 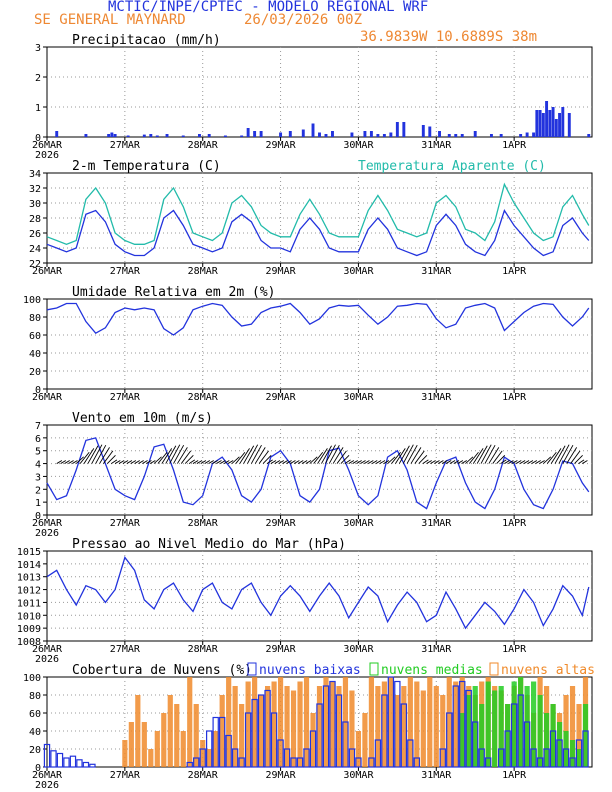 What do you see at coordinates (47, 155) in the screenshot?
I see `precip-year-label: 2026` at bounding box center [47, 155].